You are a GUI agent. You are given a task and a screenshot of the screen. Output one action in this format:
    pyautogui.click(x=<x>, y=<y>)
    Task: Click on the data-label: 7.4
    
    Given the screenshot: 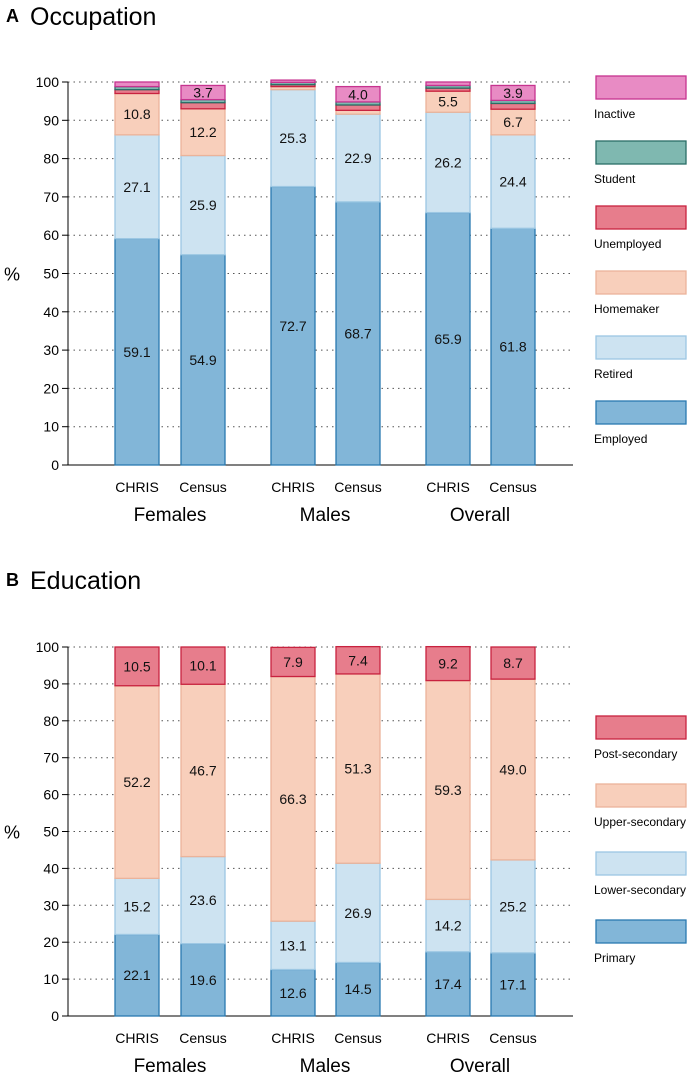 What is the action you would take?
    pyautogui.click(x=358, y=660)
    